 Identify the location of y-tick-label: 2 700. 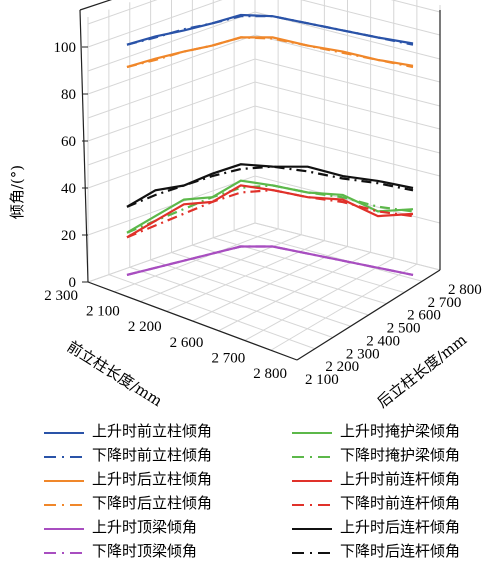
(445, 303).